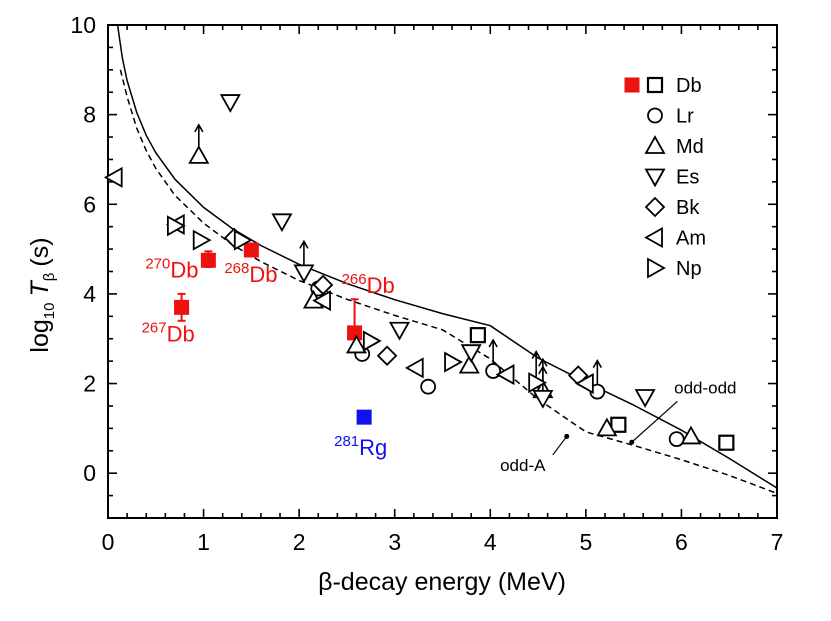 This screenshot has height=621, width=831. I want to click on nuclide-label-268Db: 268Db, so click(250, 273).